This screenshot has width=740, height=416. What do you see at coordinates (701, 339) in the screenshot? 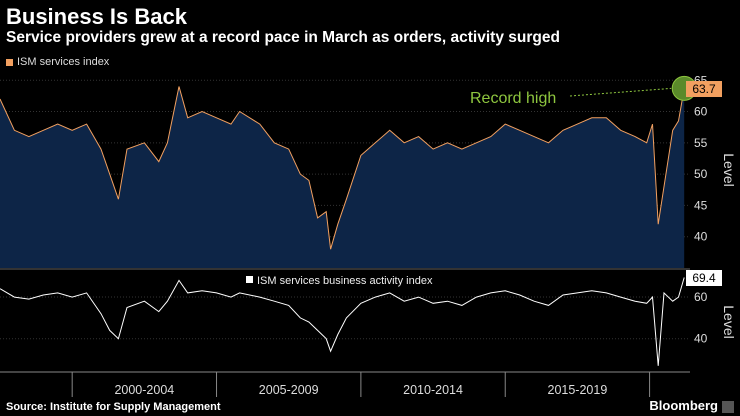
I see `bottom-y-tick-0: 40` at bounding box center [701, 339].